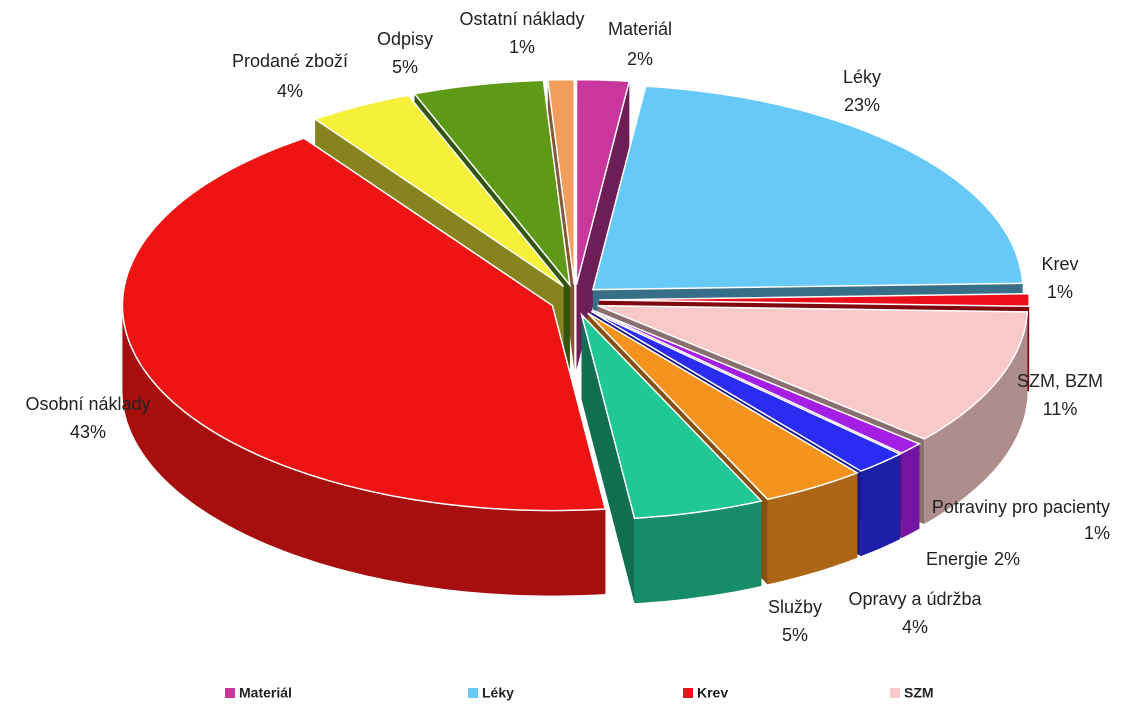  What do you see at coordinates (1059, 264) in the screenshot?
I see `slice-name: Krev` at bounding box center [1059, 264].